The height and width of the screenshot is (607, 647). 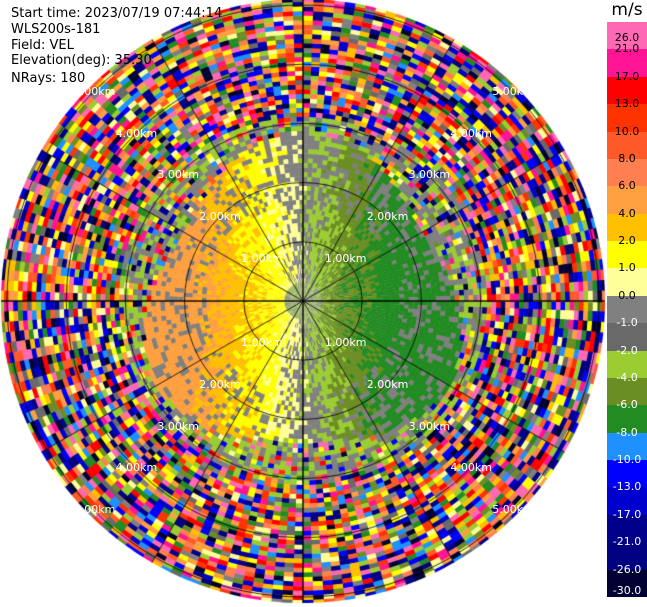 I want to click on colorbar-tick-label: 26.0, so click(x=627, y=37).